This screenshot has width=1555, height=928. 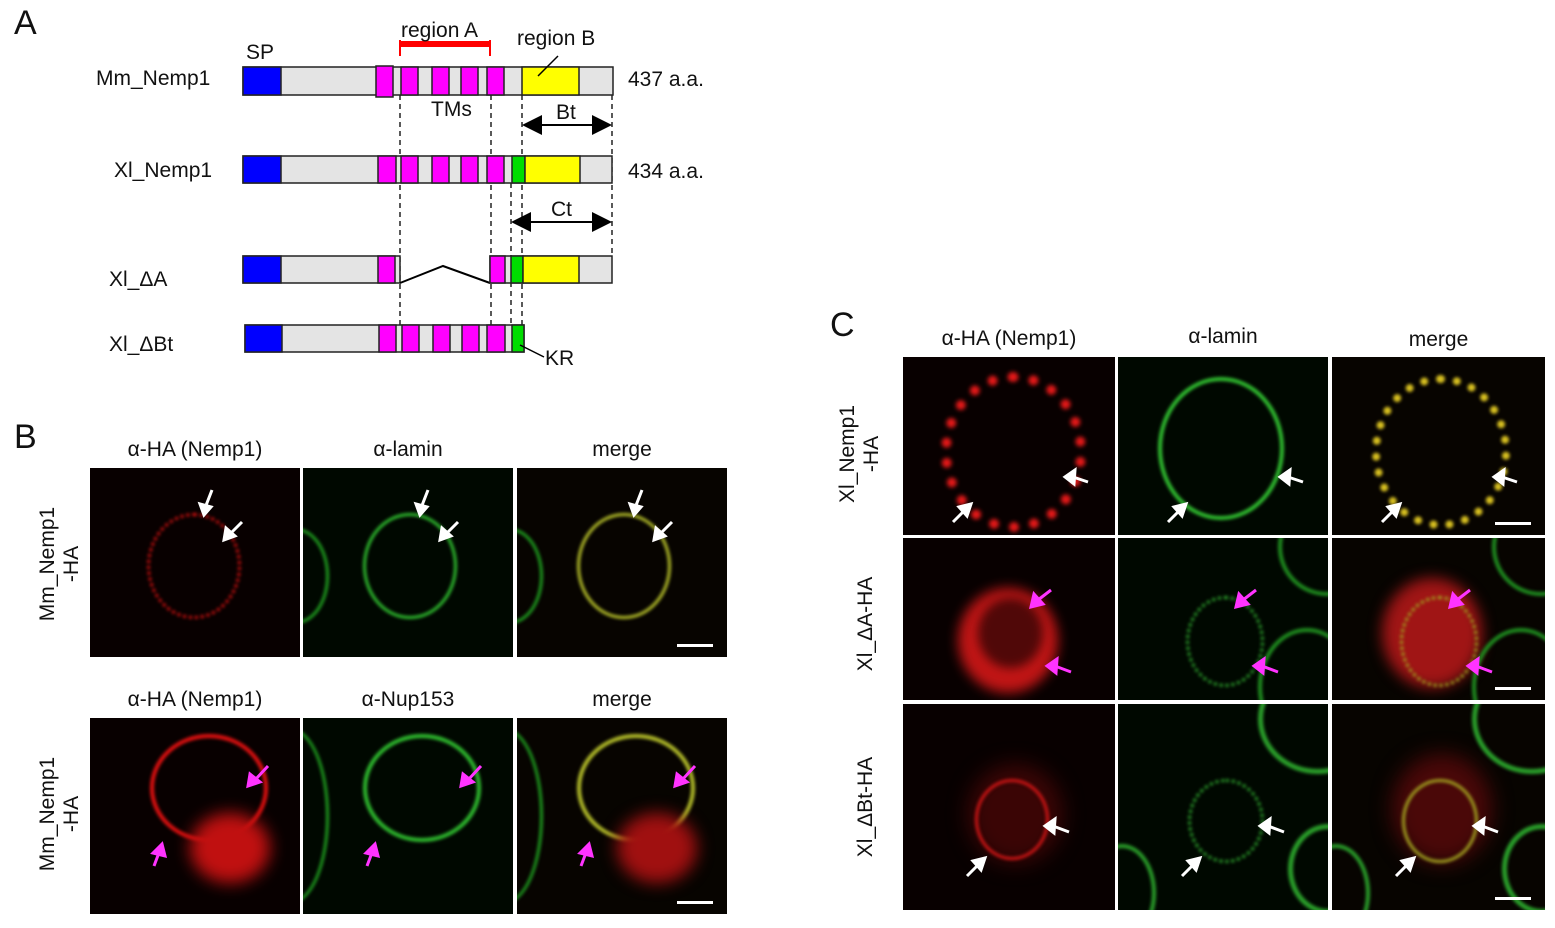 What do you see at coordinates (865, 807) in the screenshot?
I see `row-label: Xl_ΔBt-HA` at bounding box center [865, 807].